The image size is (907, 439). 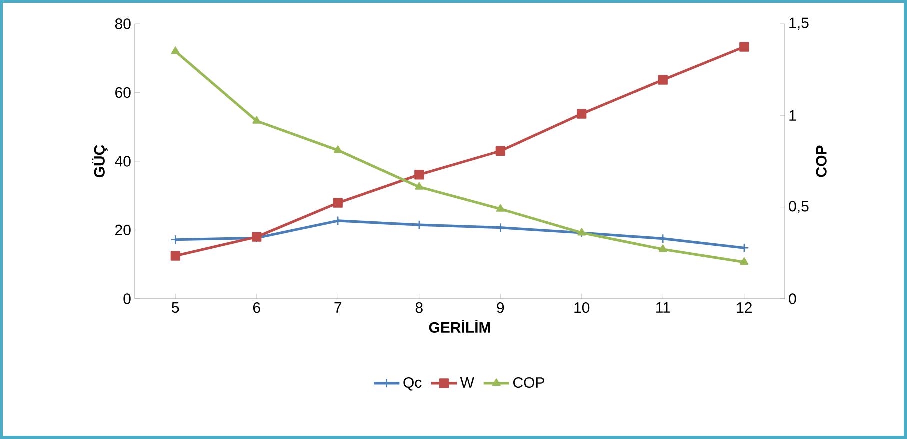 What do you see at coordinates (528, 382) in the screenshot?
I see `legend-label: COP` at bounding box center [528, 382].